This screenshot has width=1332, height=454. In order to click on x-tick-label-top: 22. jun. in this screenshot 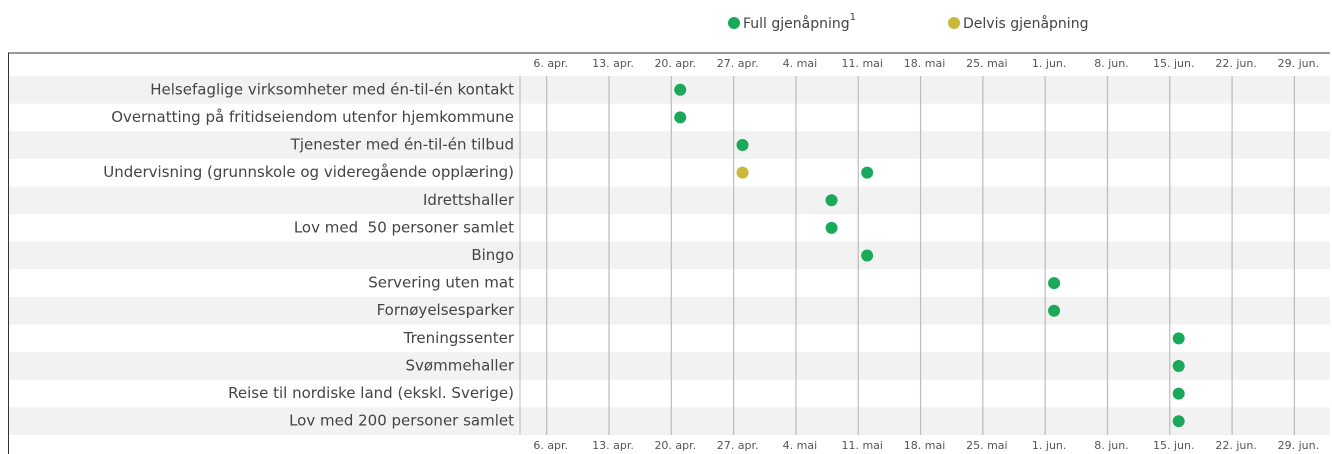, I will do `click(1236, 63)`.